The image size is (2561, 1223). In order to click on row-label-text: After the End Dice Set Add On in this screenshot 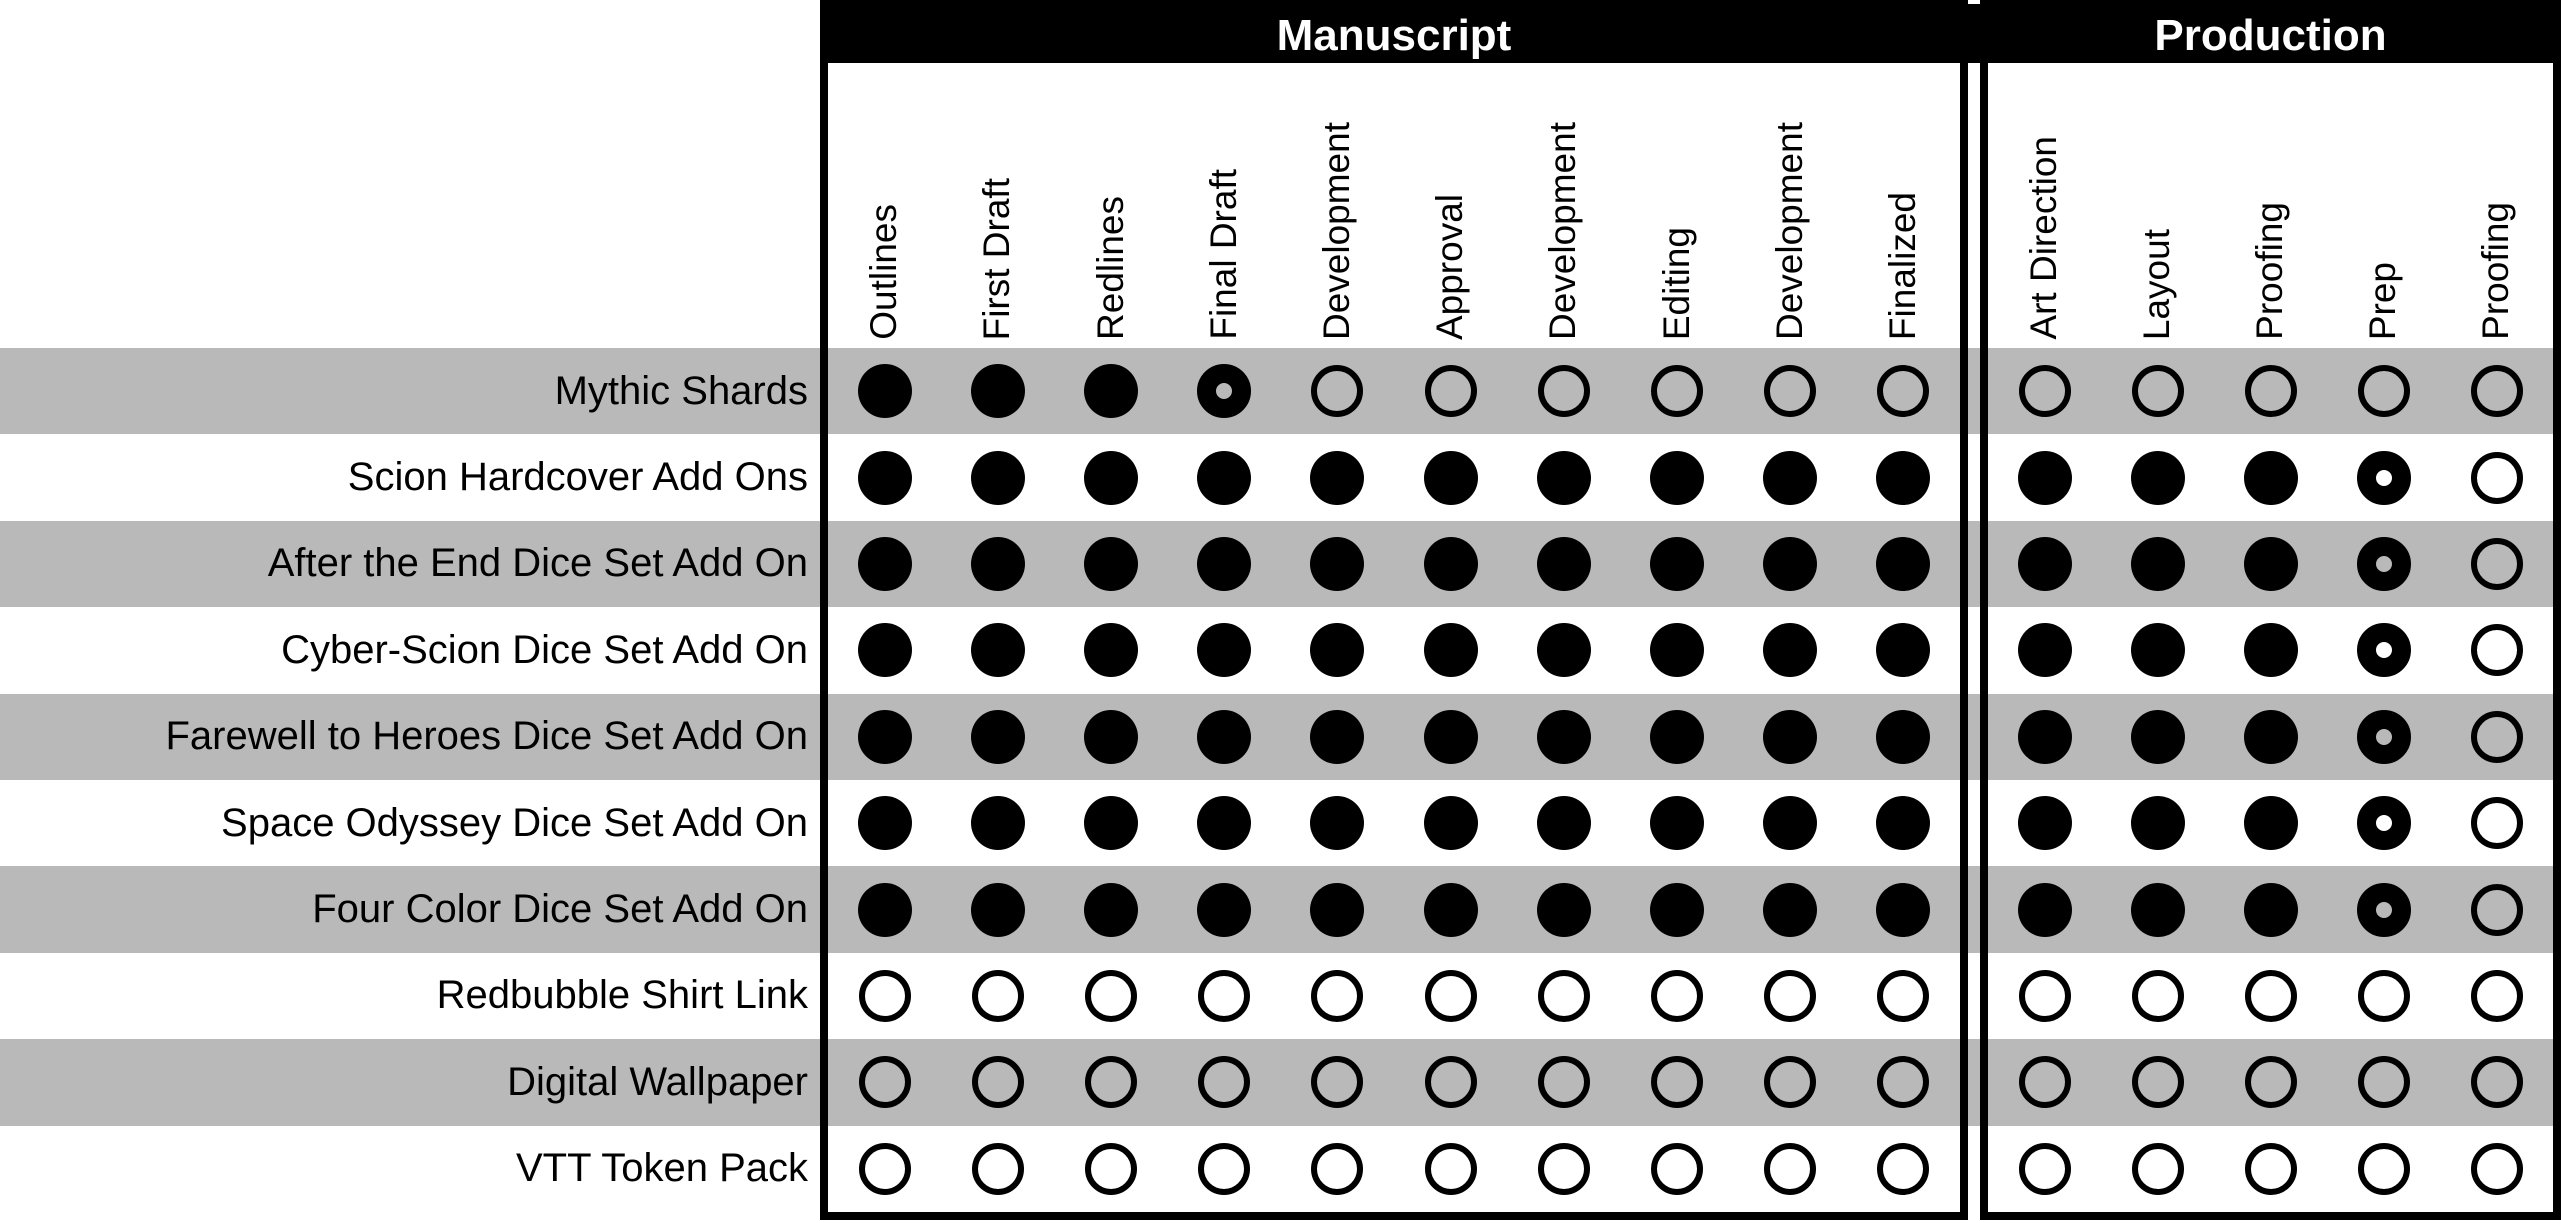, I will do `click(537, 563)`.